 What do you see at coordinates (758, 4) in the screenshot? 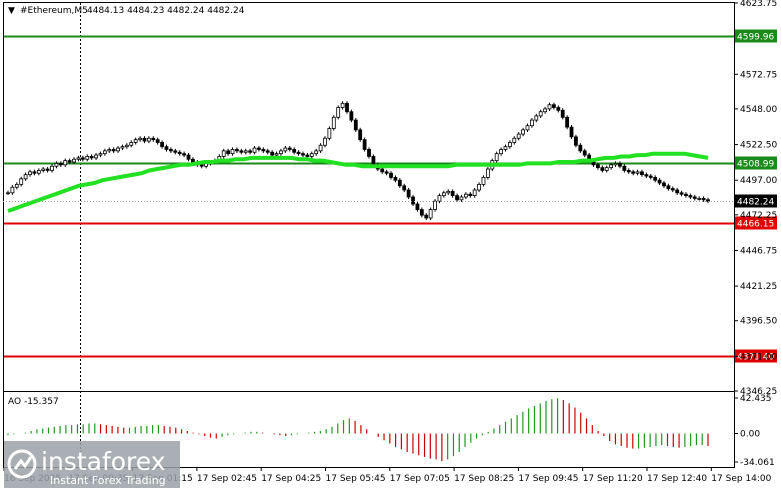
I see `price-tick-label: 4623.75` at bounding box center [758, 4].